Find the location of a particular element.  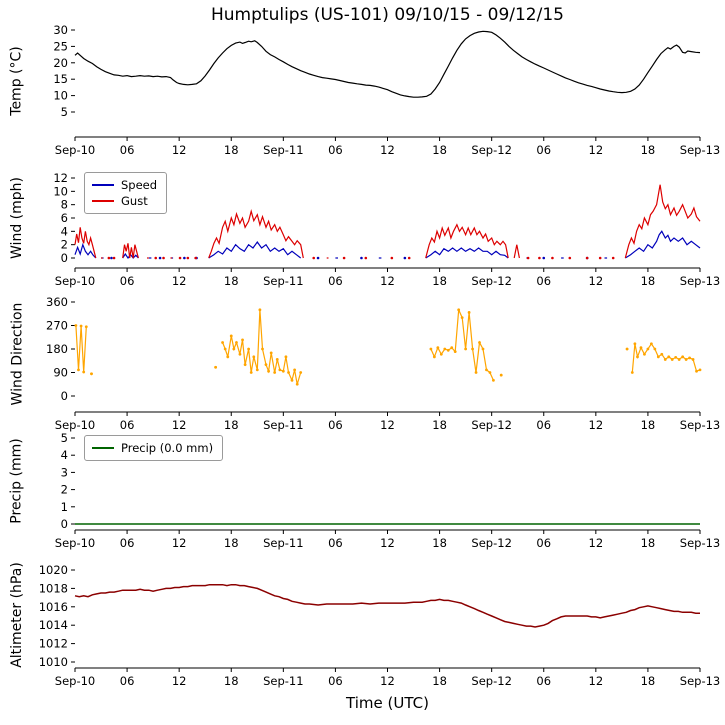

svg-text: 15 is located at coordinates (60, 79).